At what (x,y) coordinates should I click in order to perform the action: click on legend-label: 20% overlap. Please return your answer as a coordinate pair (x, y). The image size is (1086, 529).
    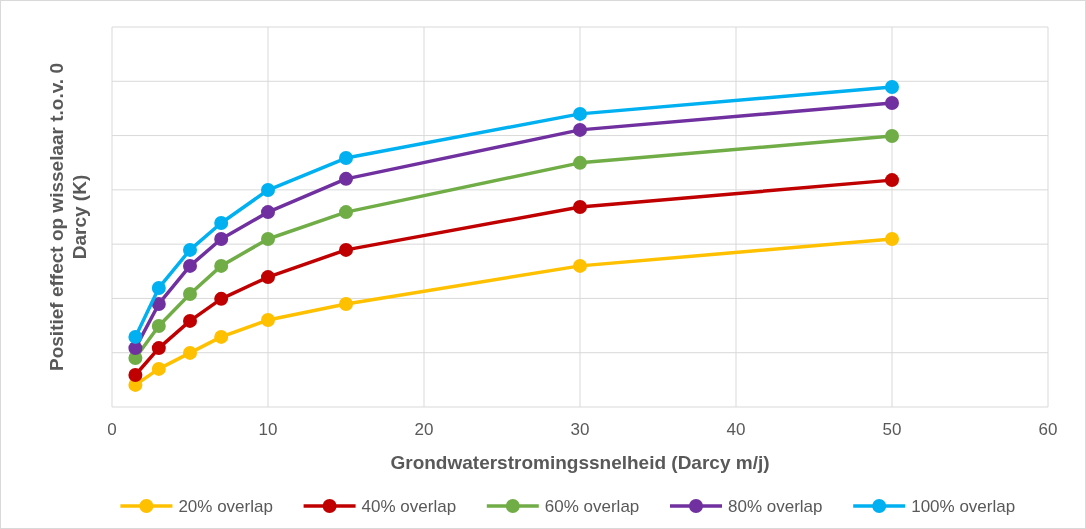
    Looking at the image, I should click on (225, 506).